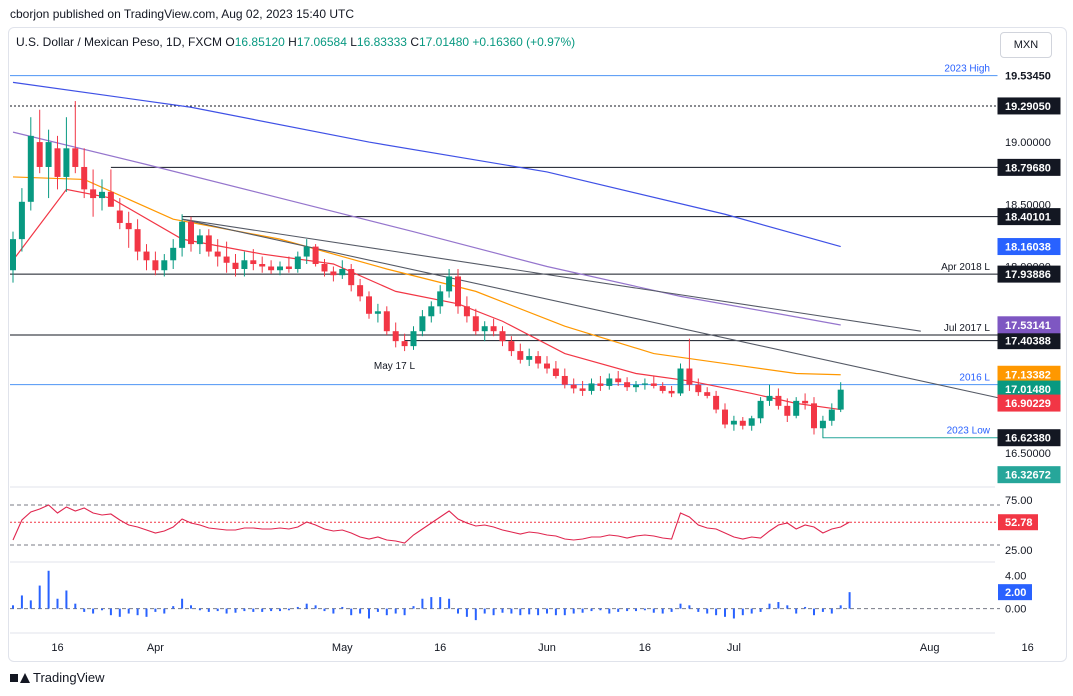 The height and width of the screenshot is (696, 1073). What do you see at coordinates (119, 42) in the screenshot?
I see `symbol-name: U.S. Dollar / Mexican Peso, 1D, FXCM` at bounding box center [119, 42].